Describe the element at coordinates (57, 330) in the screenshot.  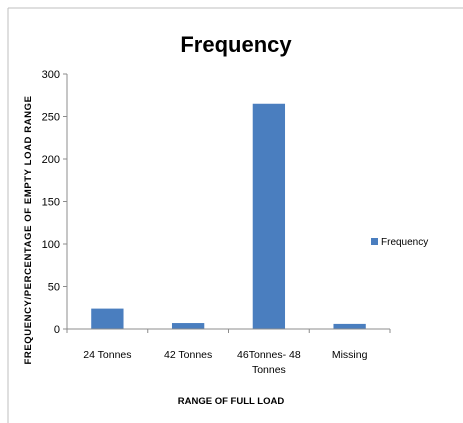
I see `y-tick-label: 0` at that location.